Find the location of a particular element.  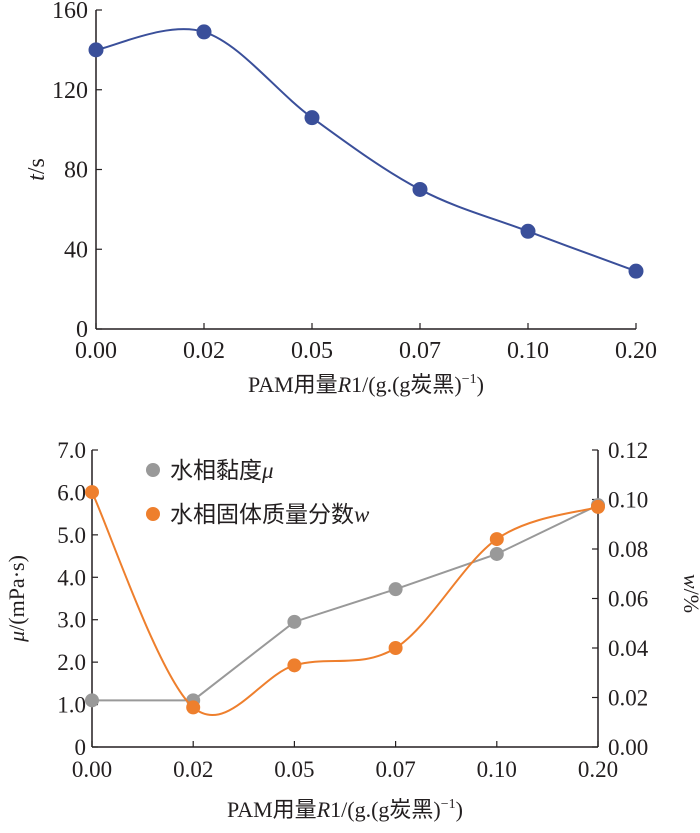

chart1-x-axis-label-italic: R is located at coordinates (344, 384).